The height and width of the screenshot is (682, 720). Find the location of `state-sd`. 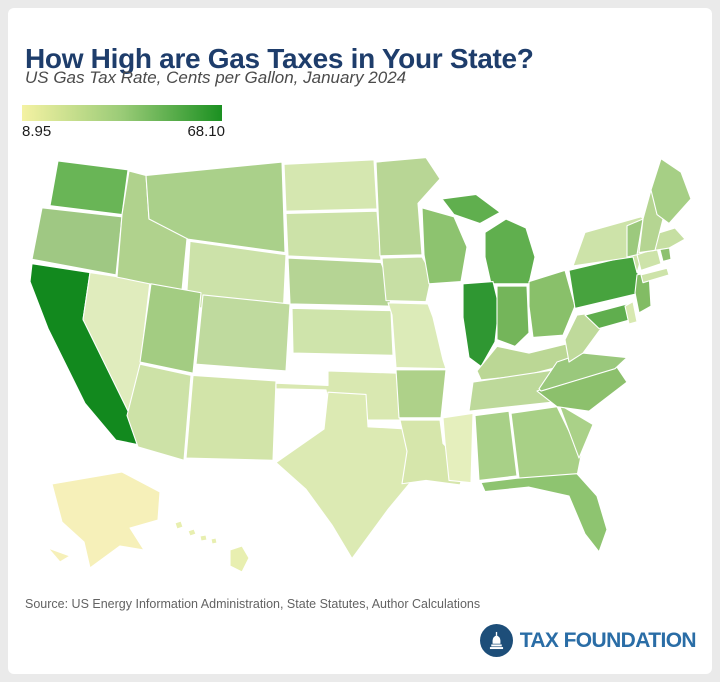

state-sd is located at coordinates (333, 235).